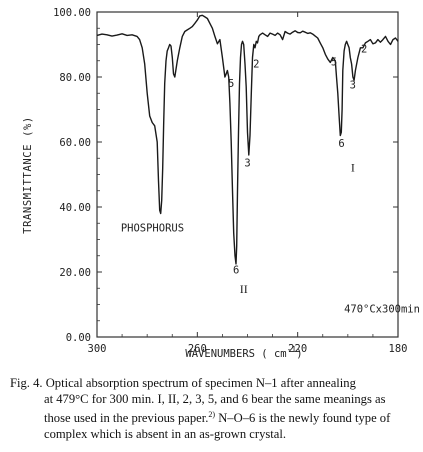 The width and height of the screenshot is (423, 452). I want to click on annotation-label: I, so click(353, 167).